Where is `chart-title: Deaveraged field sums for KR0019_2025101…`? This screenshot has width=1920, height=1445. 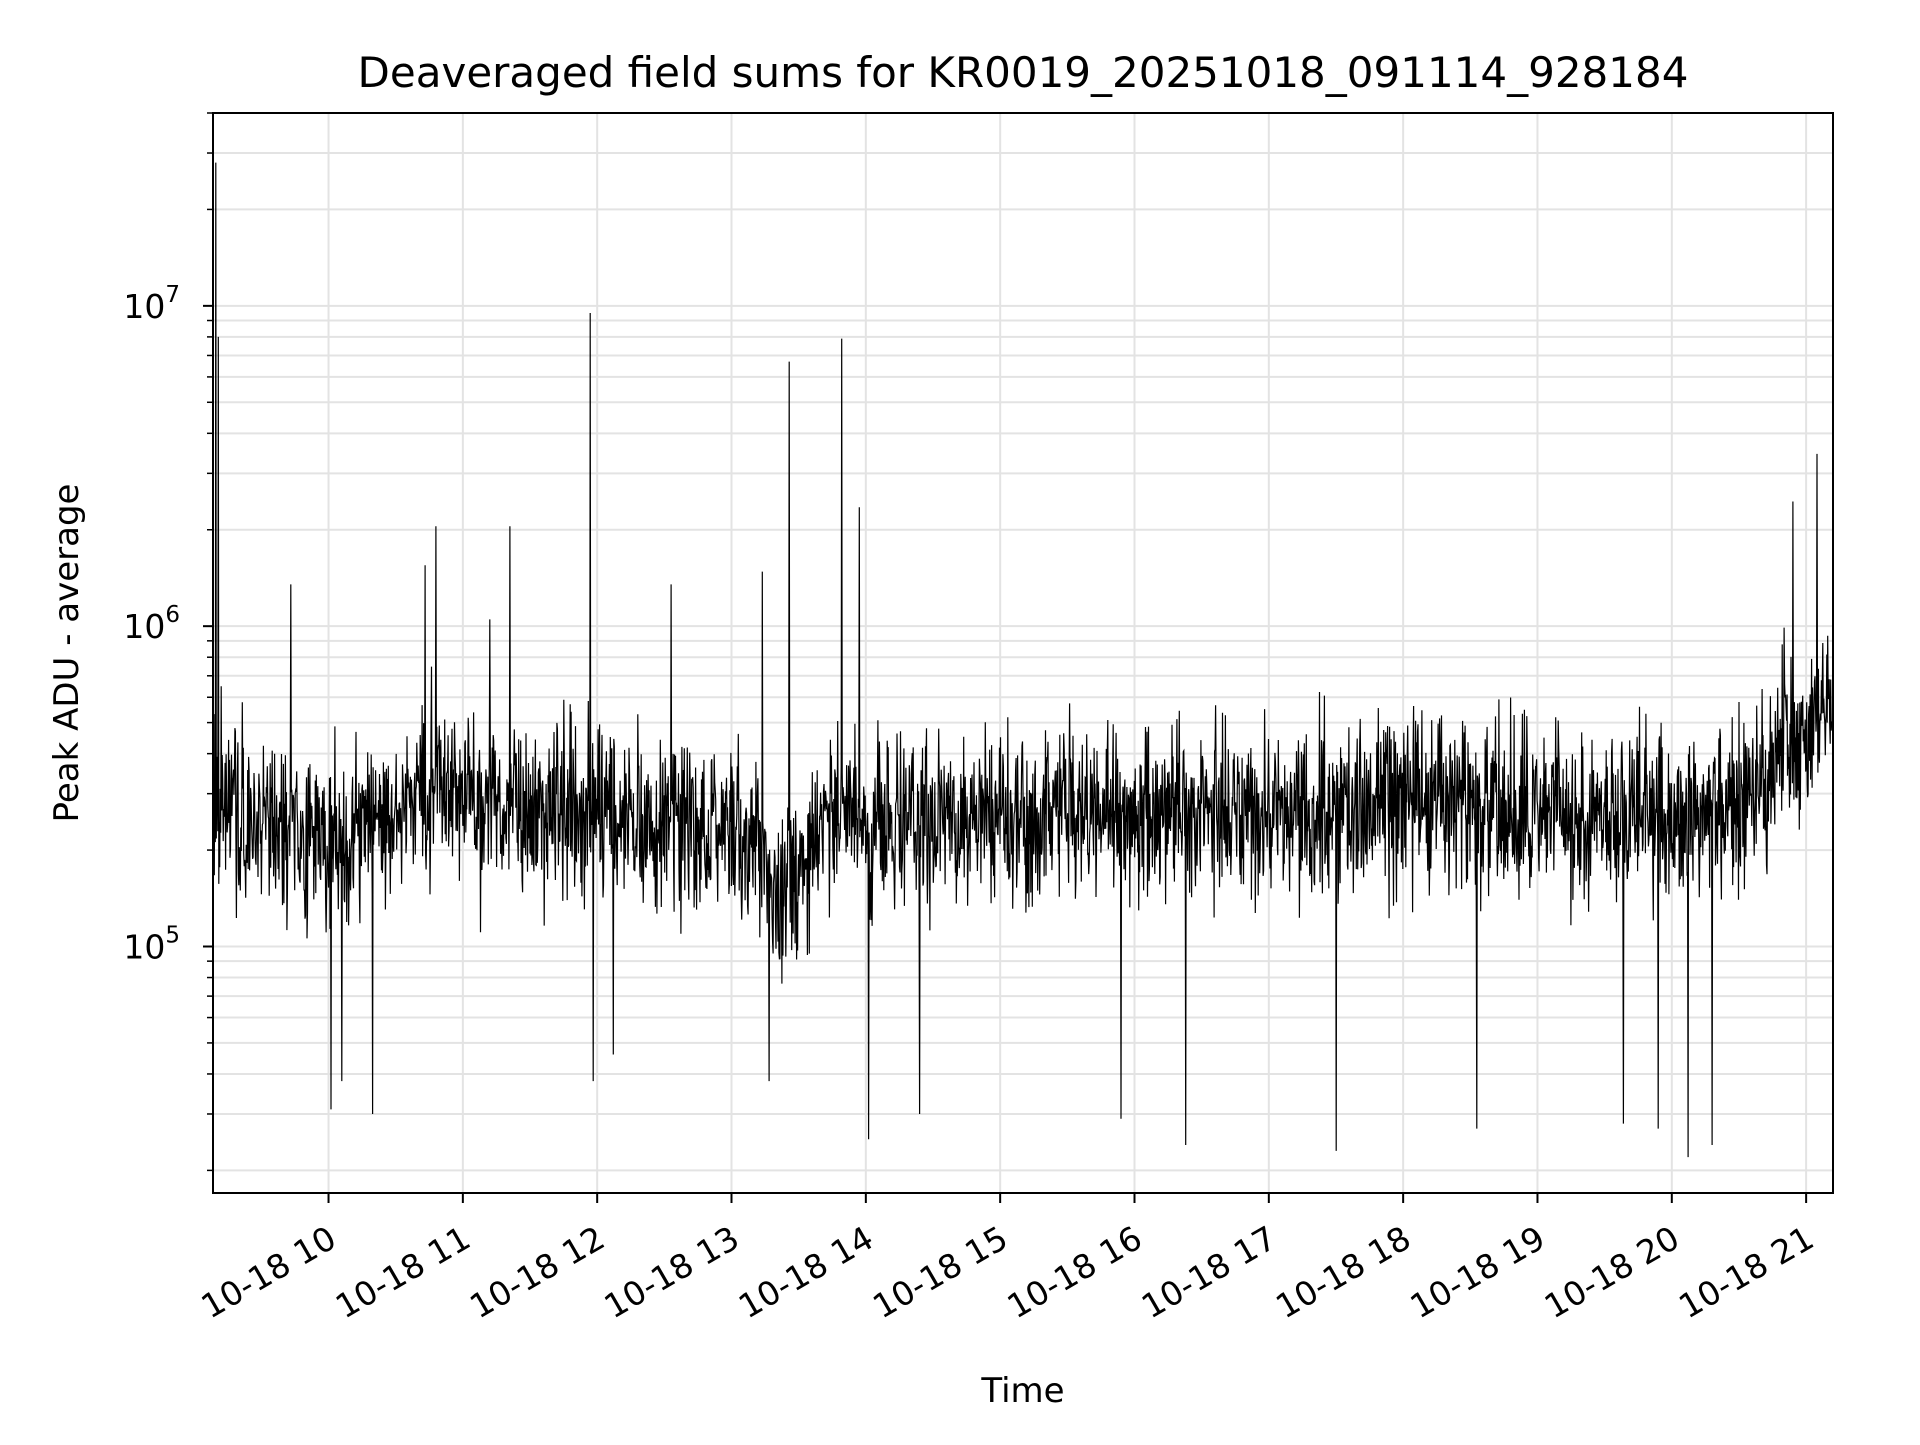
chart-title: Deaveraged field sums for KR0019_2025101… is located at coordinates (1023, 72).